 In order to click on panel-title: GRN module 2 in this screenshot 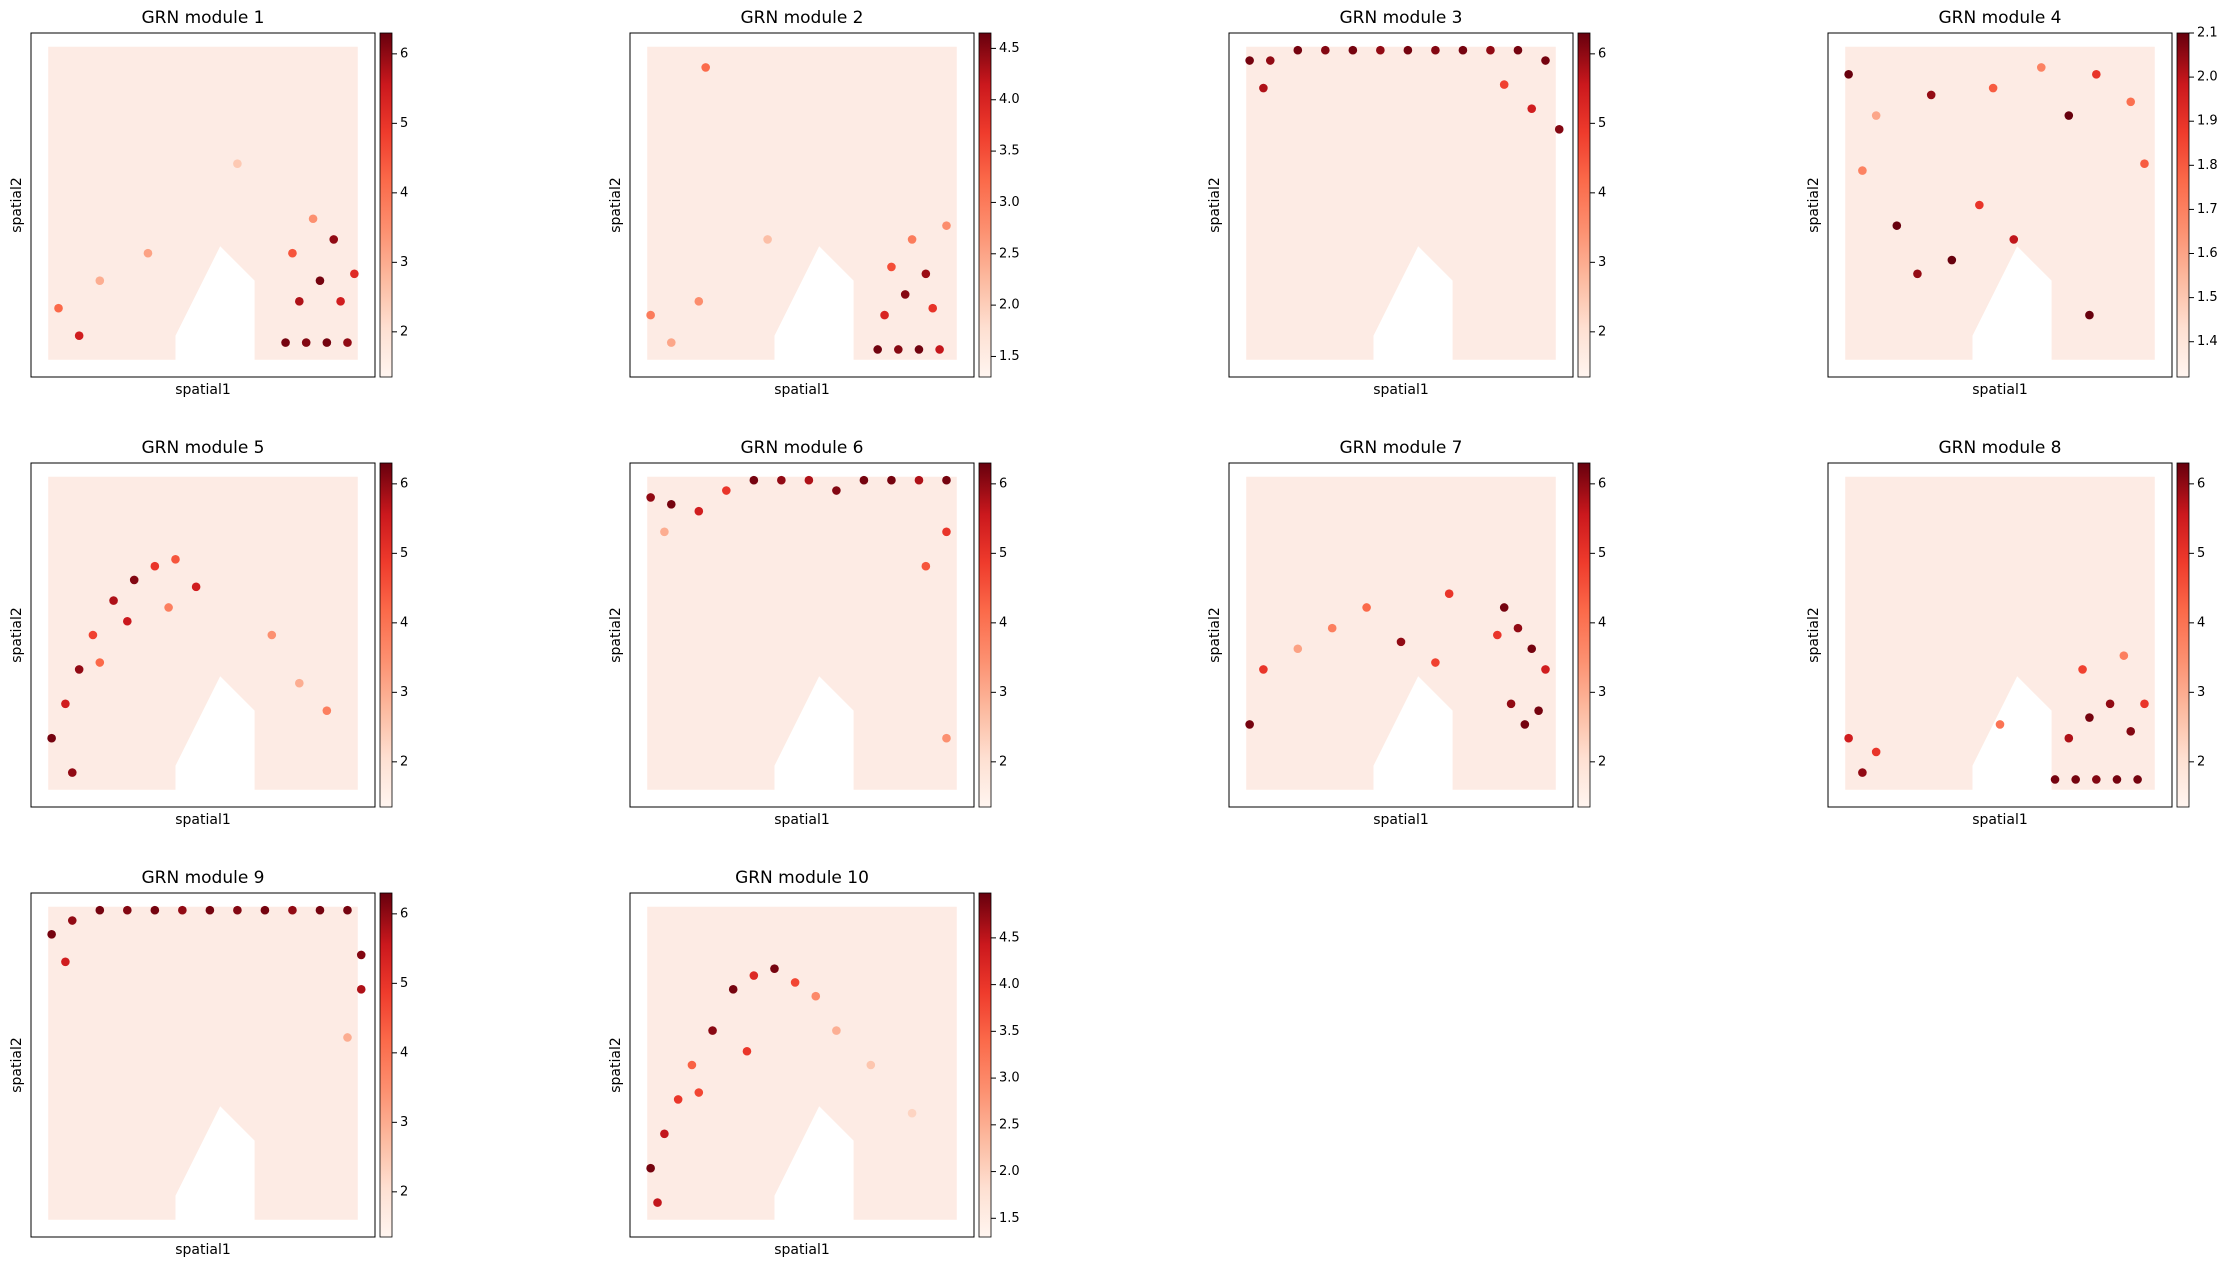, I will do `click(801, 18)`.